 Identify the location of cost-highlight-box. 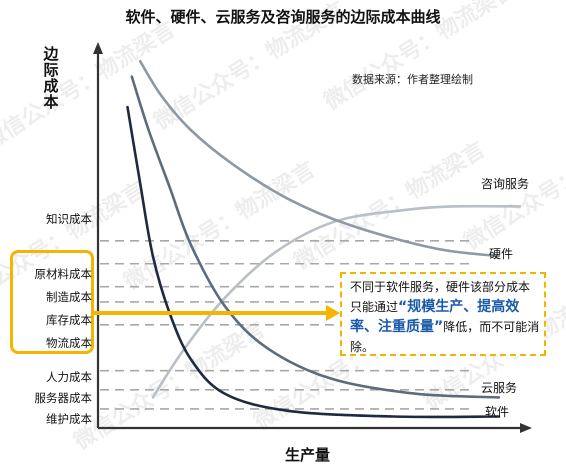
(52, 302).